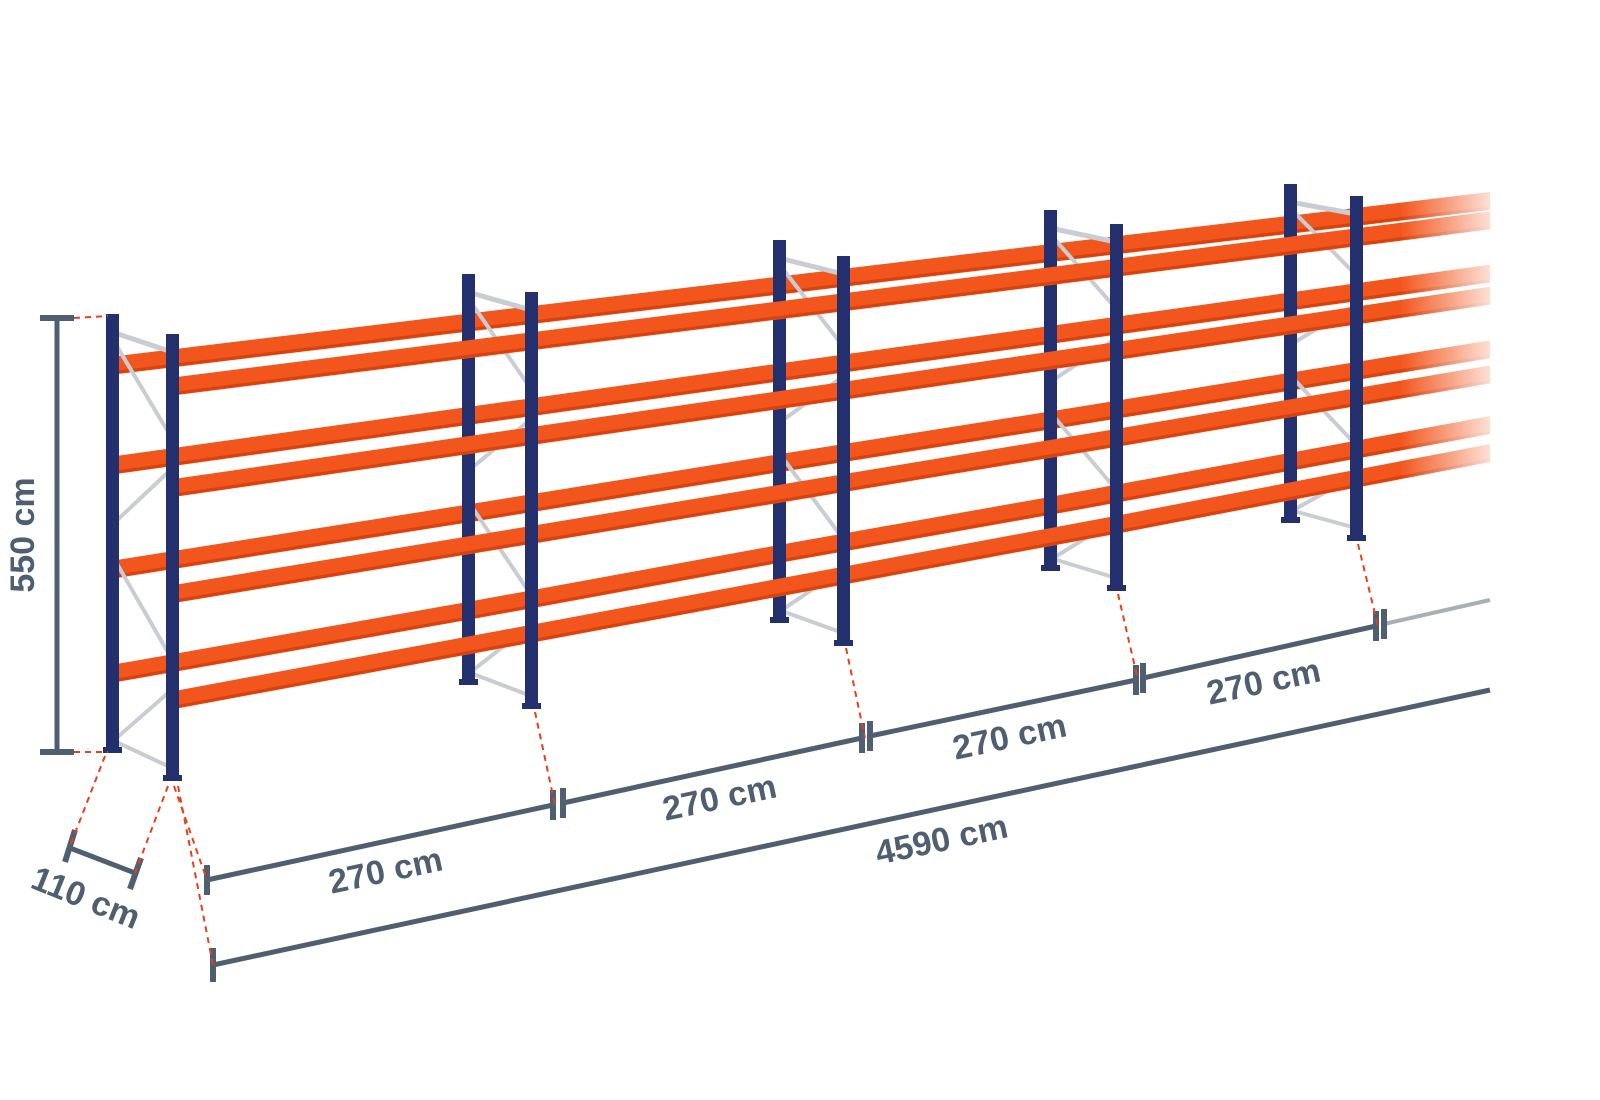  Describe the element at coordinates (1455, 400) in the screenshot. I see `fade-overlay` at that location.